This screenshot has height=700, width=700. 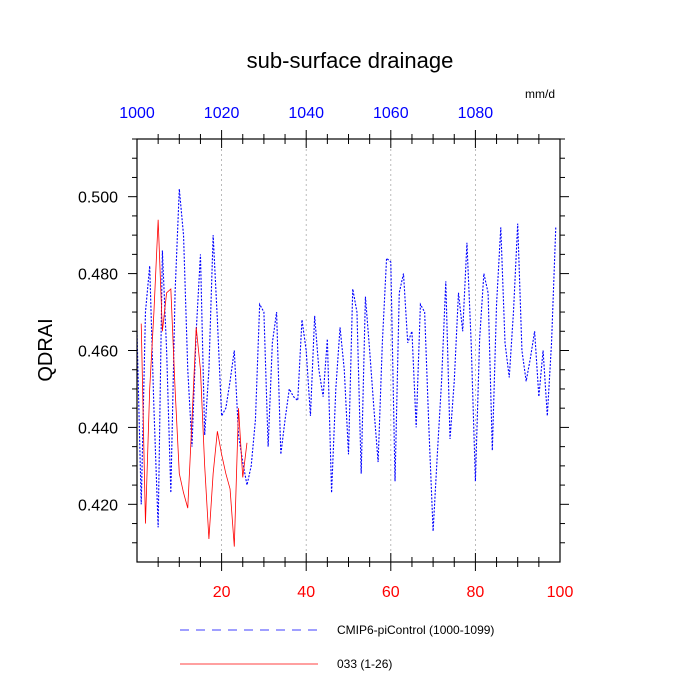 I want to click on legend-entry: CMIP6-piControl (1000-1099), so click(x=337, y=630).